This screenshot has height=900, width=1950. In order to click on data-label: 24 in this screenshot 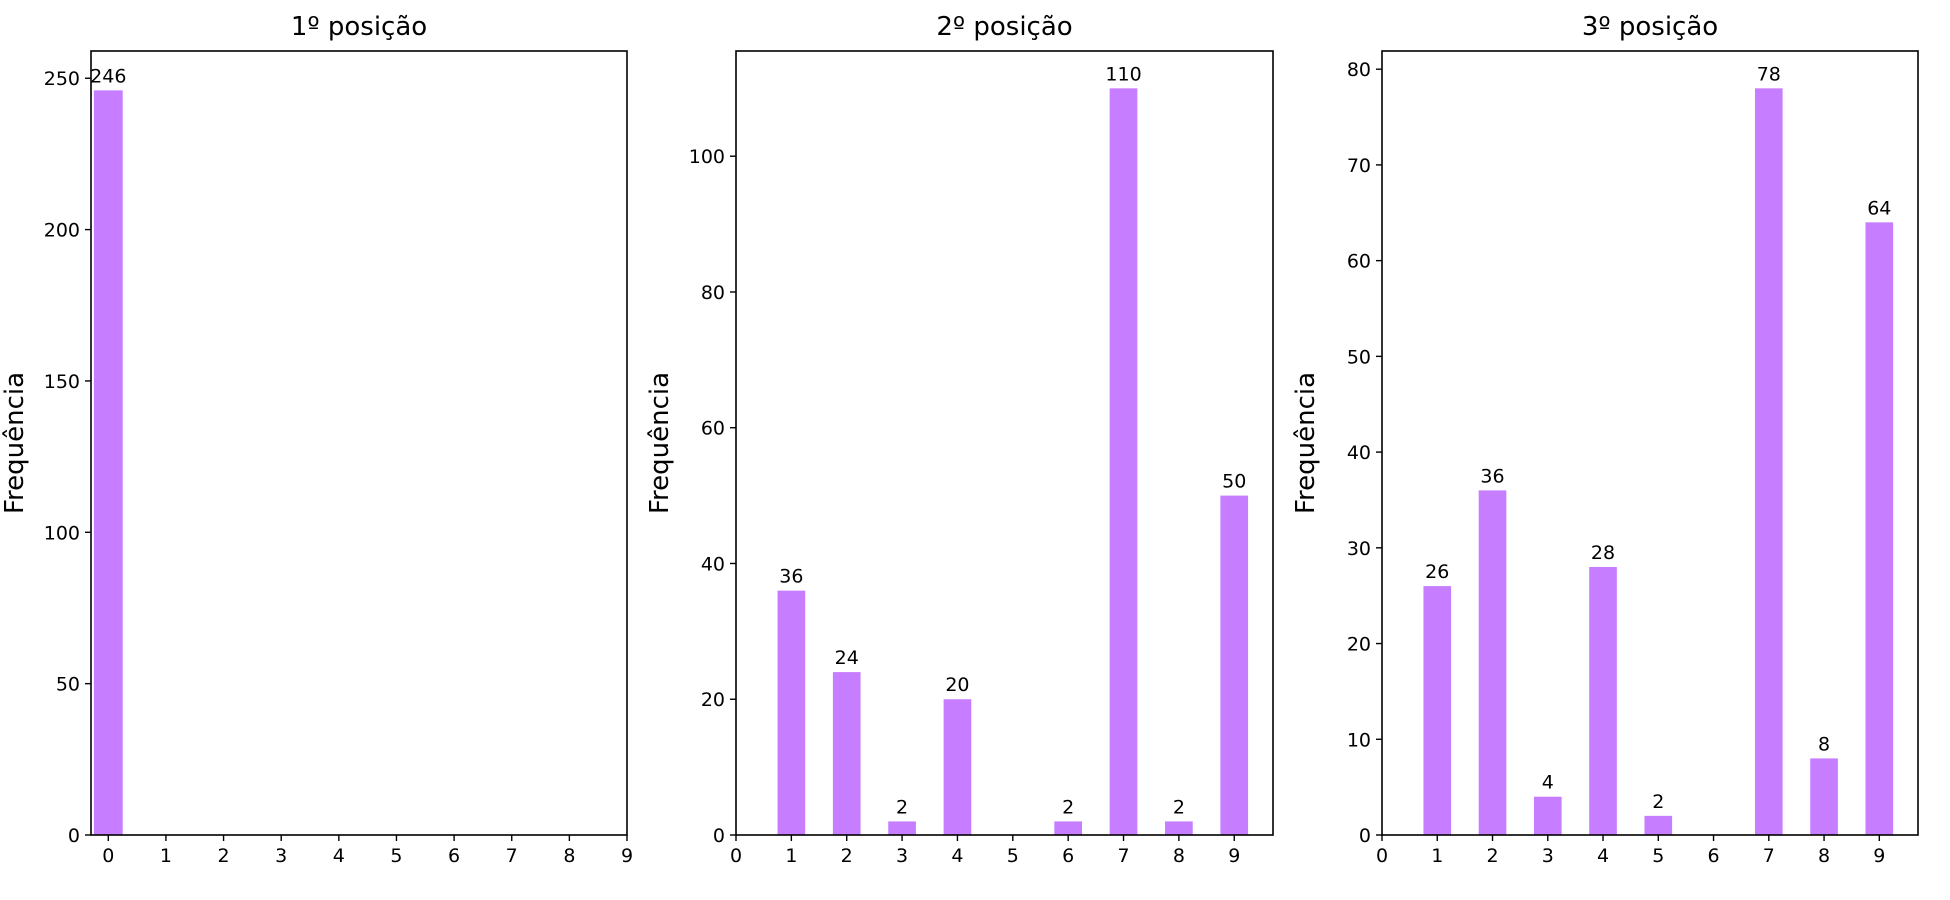, I will do `click(847, 658)`.